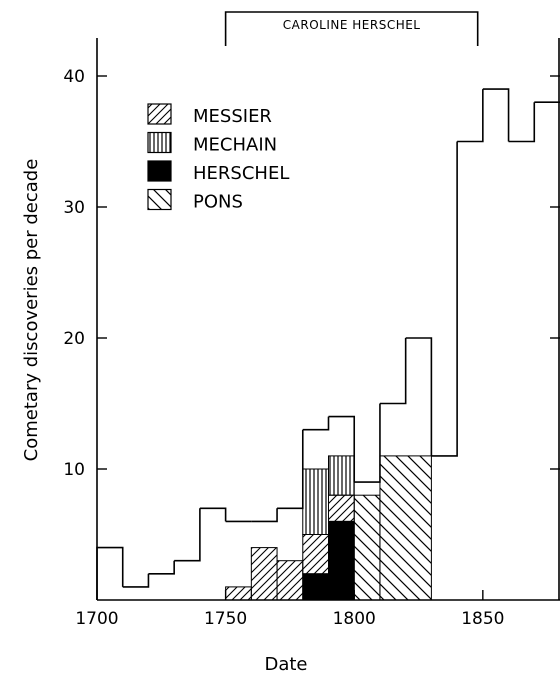 This screenshot has width=560, height=677. Describe the element at coordinates (74, 77) in the screenshot. I see `y-tick-label-40: 40` at that location.